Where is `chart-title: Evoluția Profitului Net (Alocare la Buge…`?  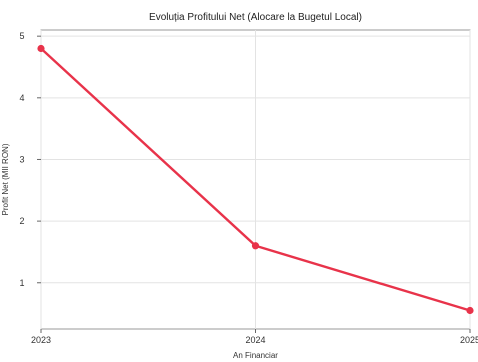 chart-title: Evoluția Profitului Net (Alocare la Buge… is located at coordinates (255, 17).